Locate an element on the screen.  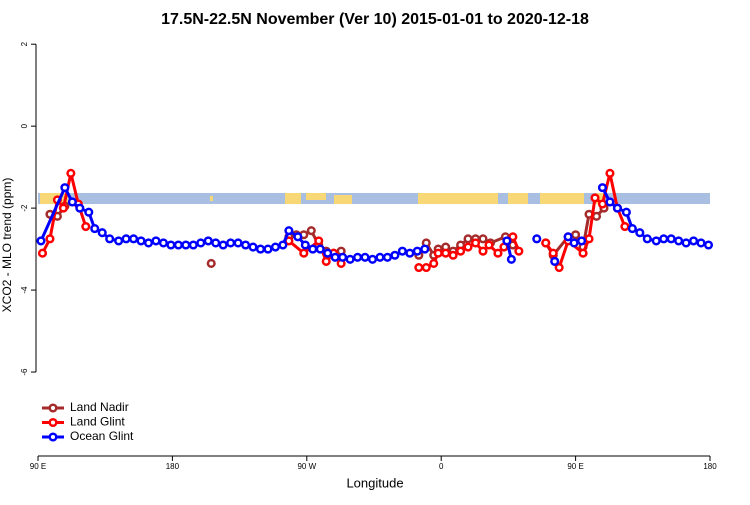
ocean-band is located at coordinates (374, 198).